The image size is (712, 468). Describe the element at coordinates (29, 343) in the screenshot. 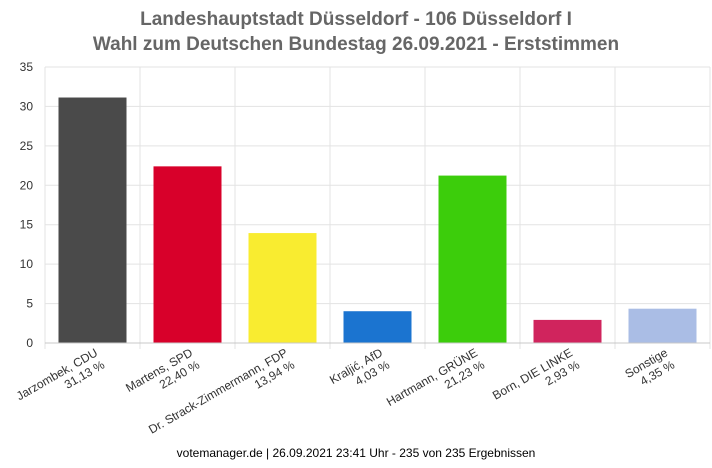

I see `y-tick-label: 0` at that location.